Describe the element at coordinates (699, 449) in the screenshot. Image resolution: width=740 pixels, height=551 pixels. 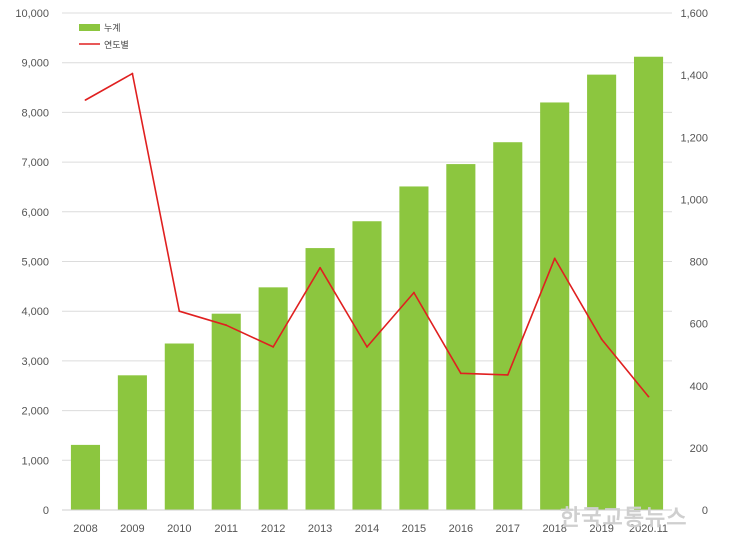
I see `right-tick-label: 200` at that location.